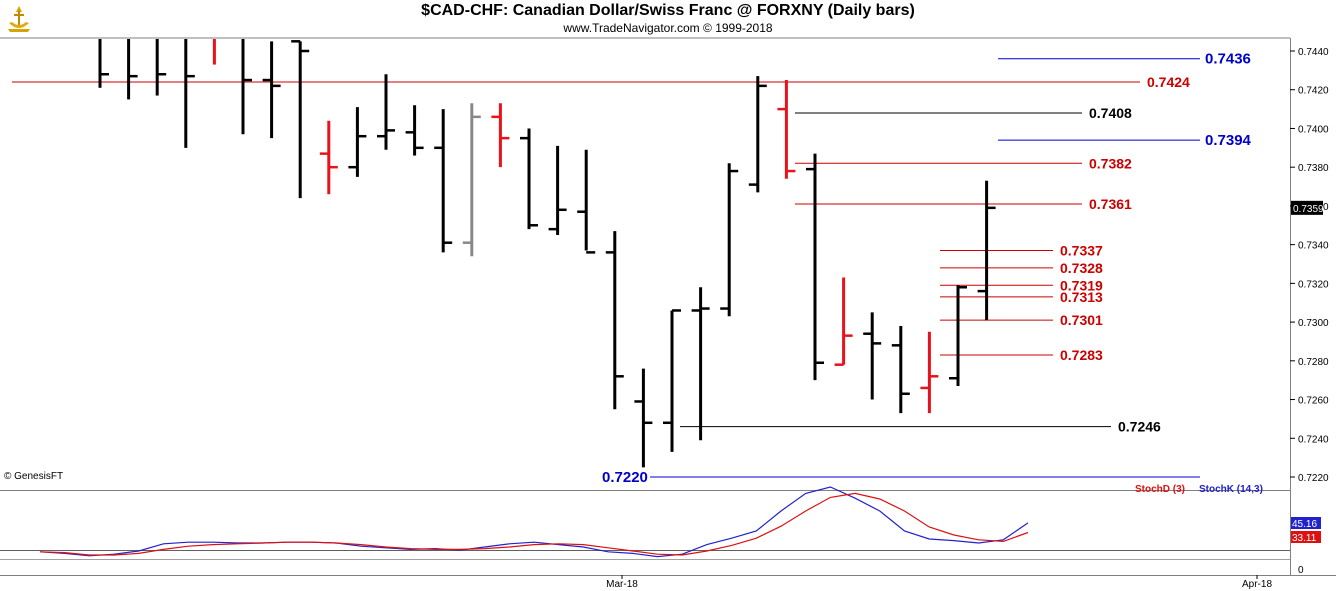  I want to click on level-label: 0.7220, so click(625, 477).